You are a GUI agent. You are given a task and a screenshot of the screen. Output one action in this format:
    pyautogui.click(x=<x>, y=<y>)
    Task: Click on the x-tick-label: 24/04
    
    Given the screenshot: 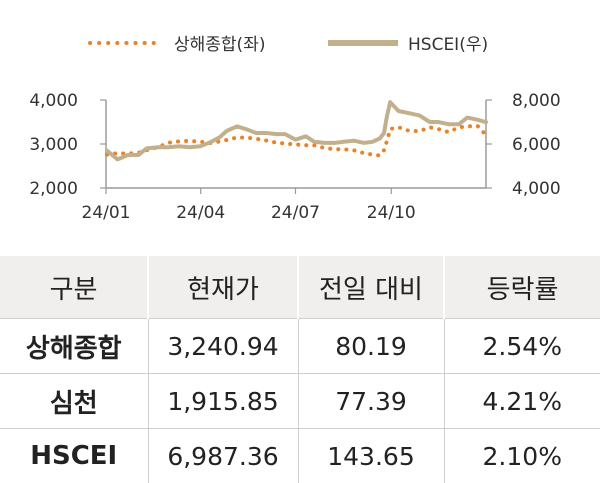 What is the action you would take?
    pyautogui.click(x=200, y=213)
    